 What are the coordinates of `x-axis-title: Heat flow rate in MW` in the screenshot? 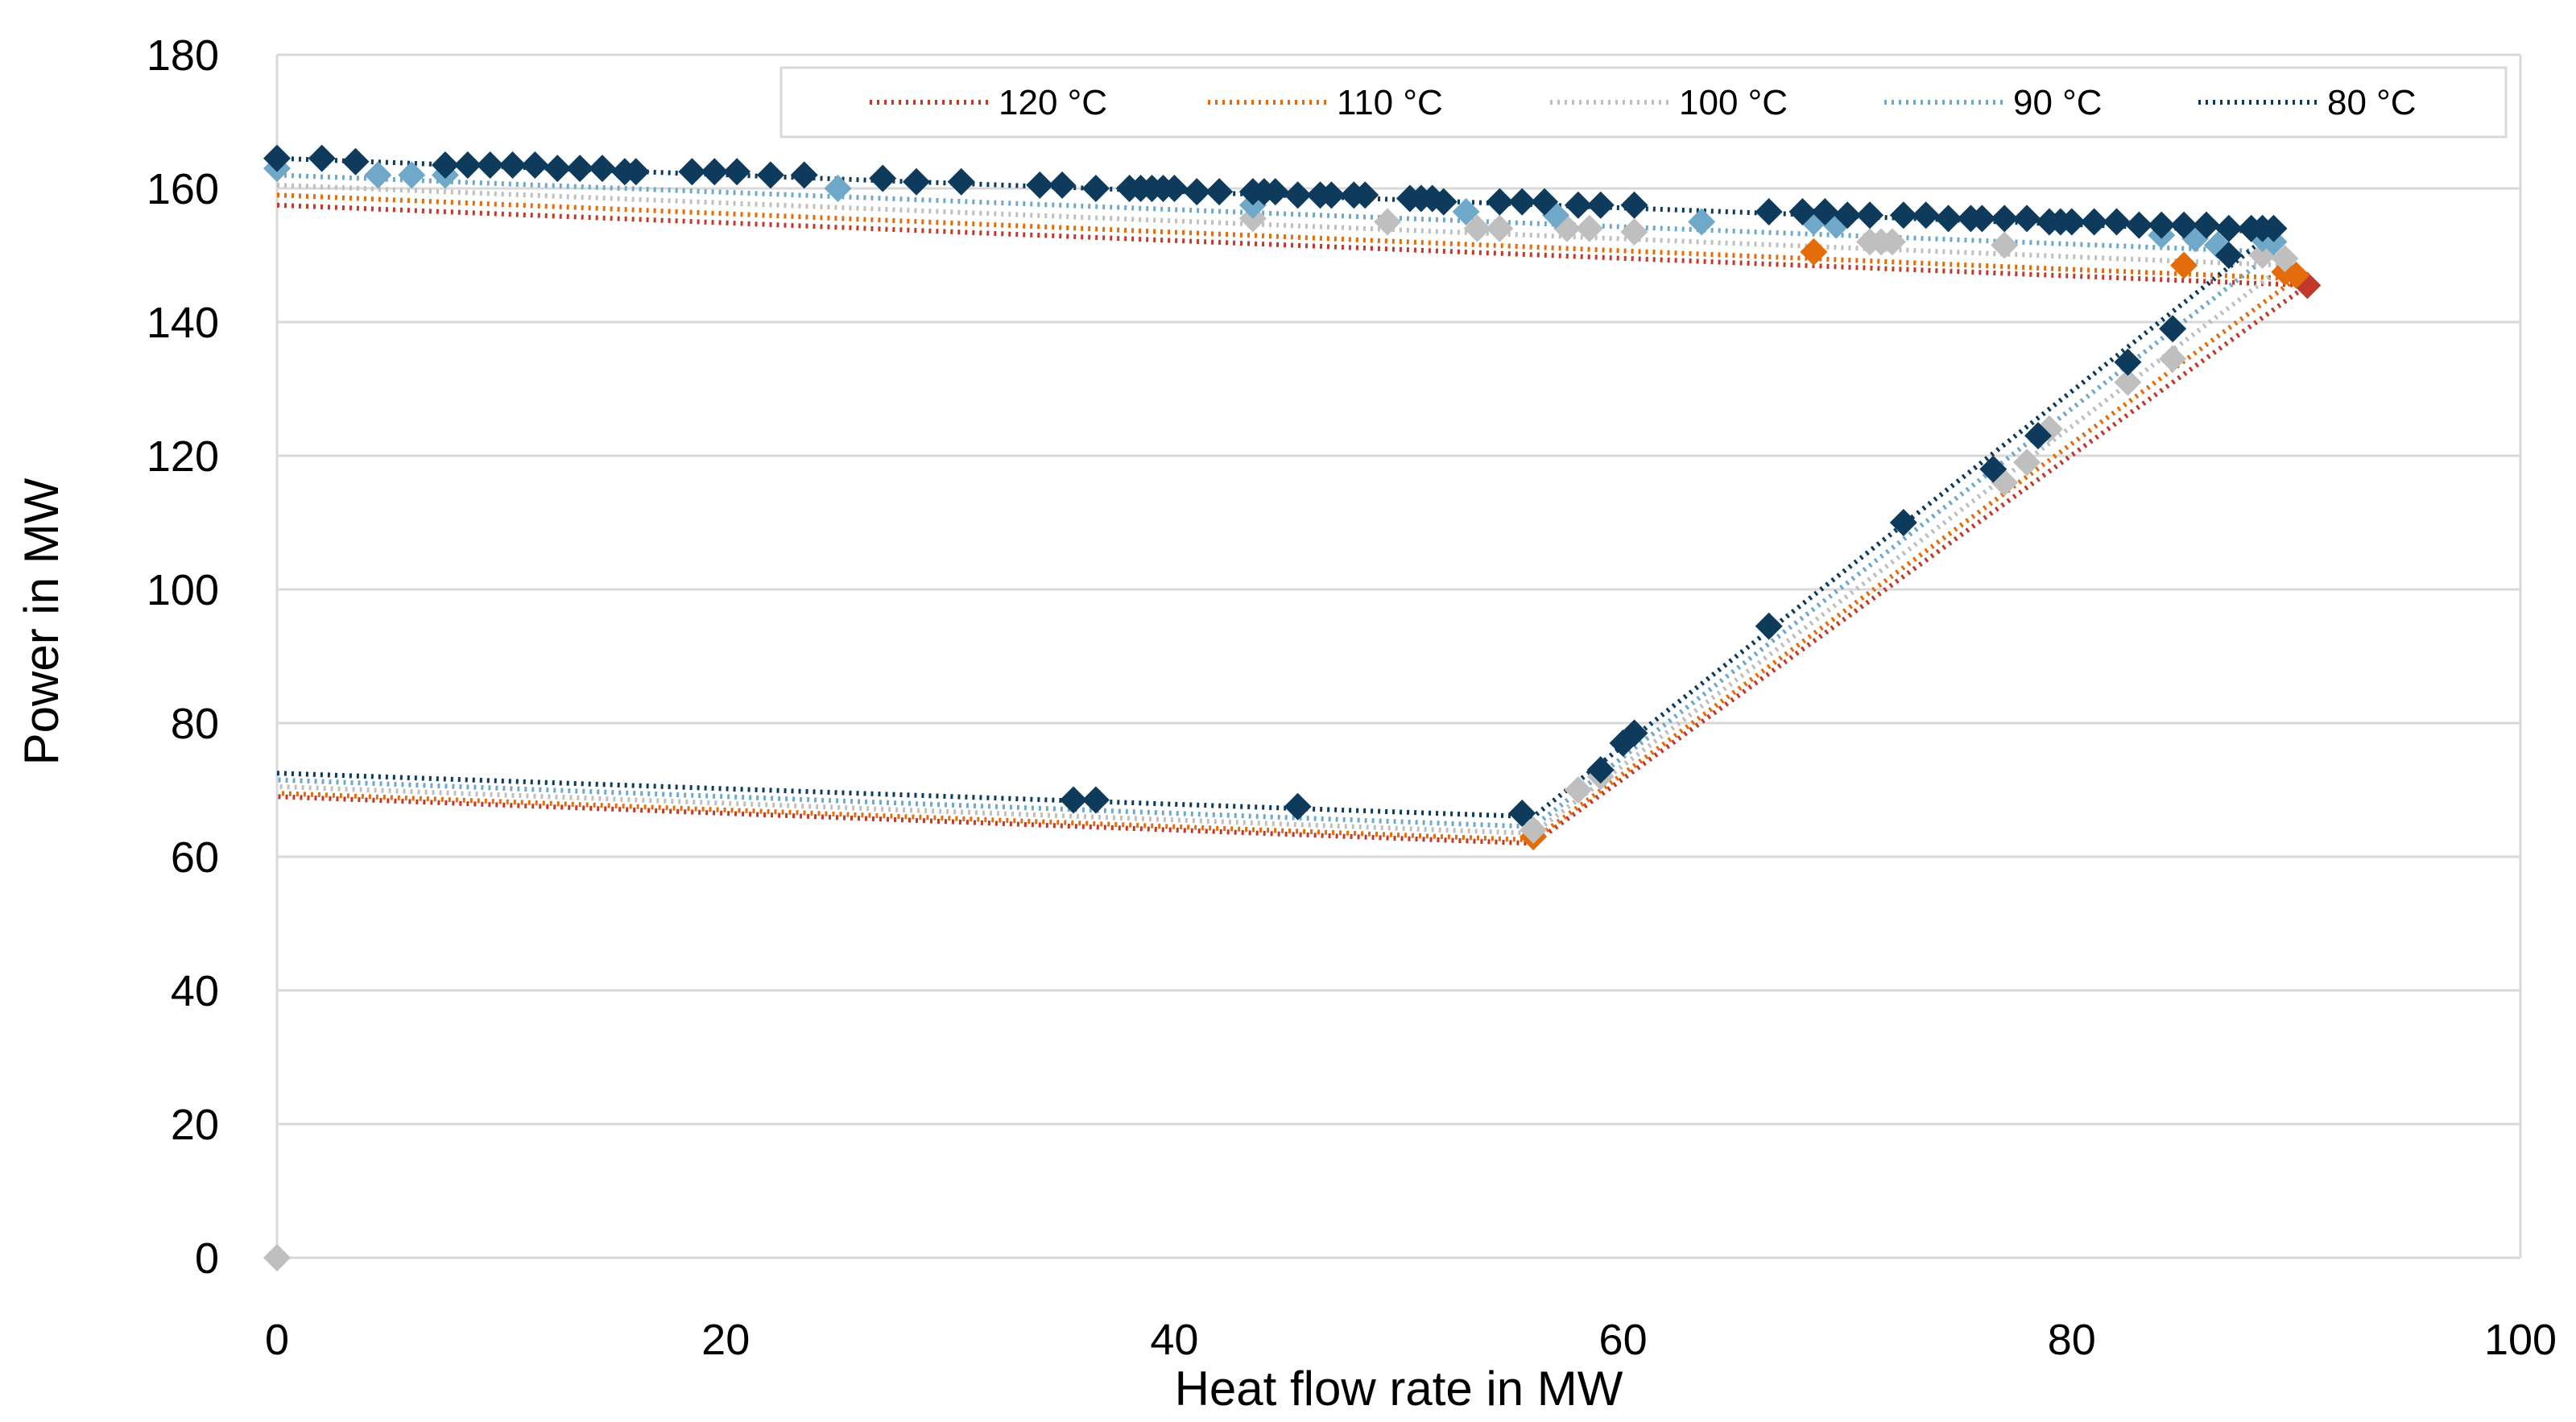 It's located at (1399, 1389).